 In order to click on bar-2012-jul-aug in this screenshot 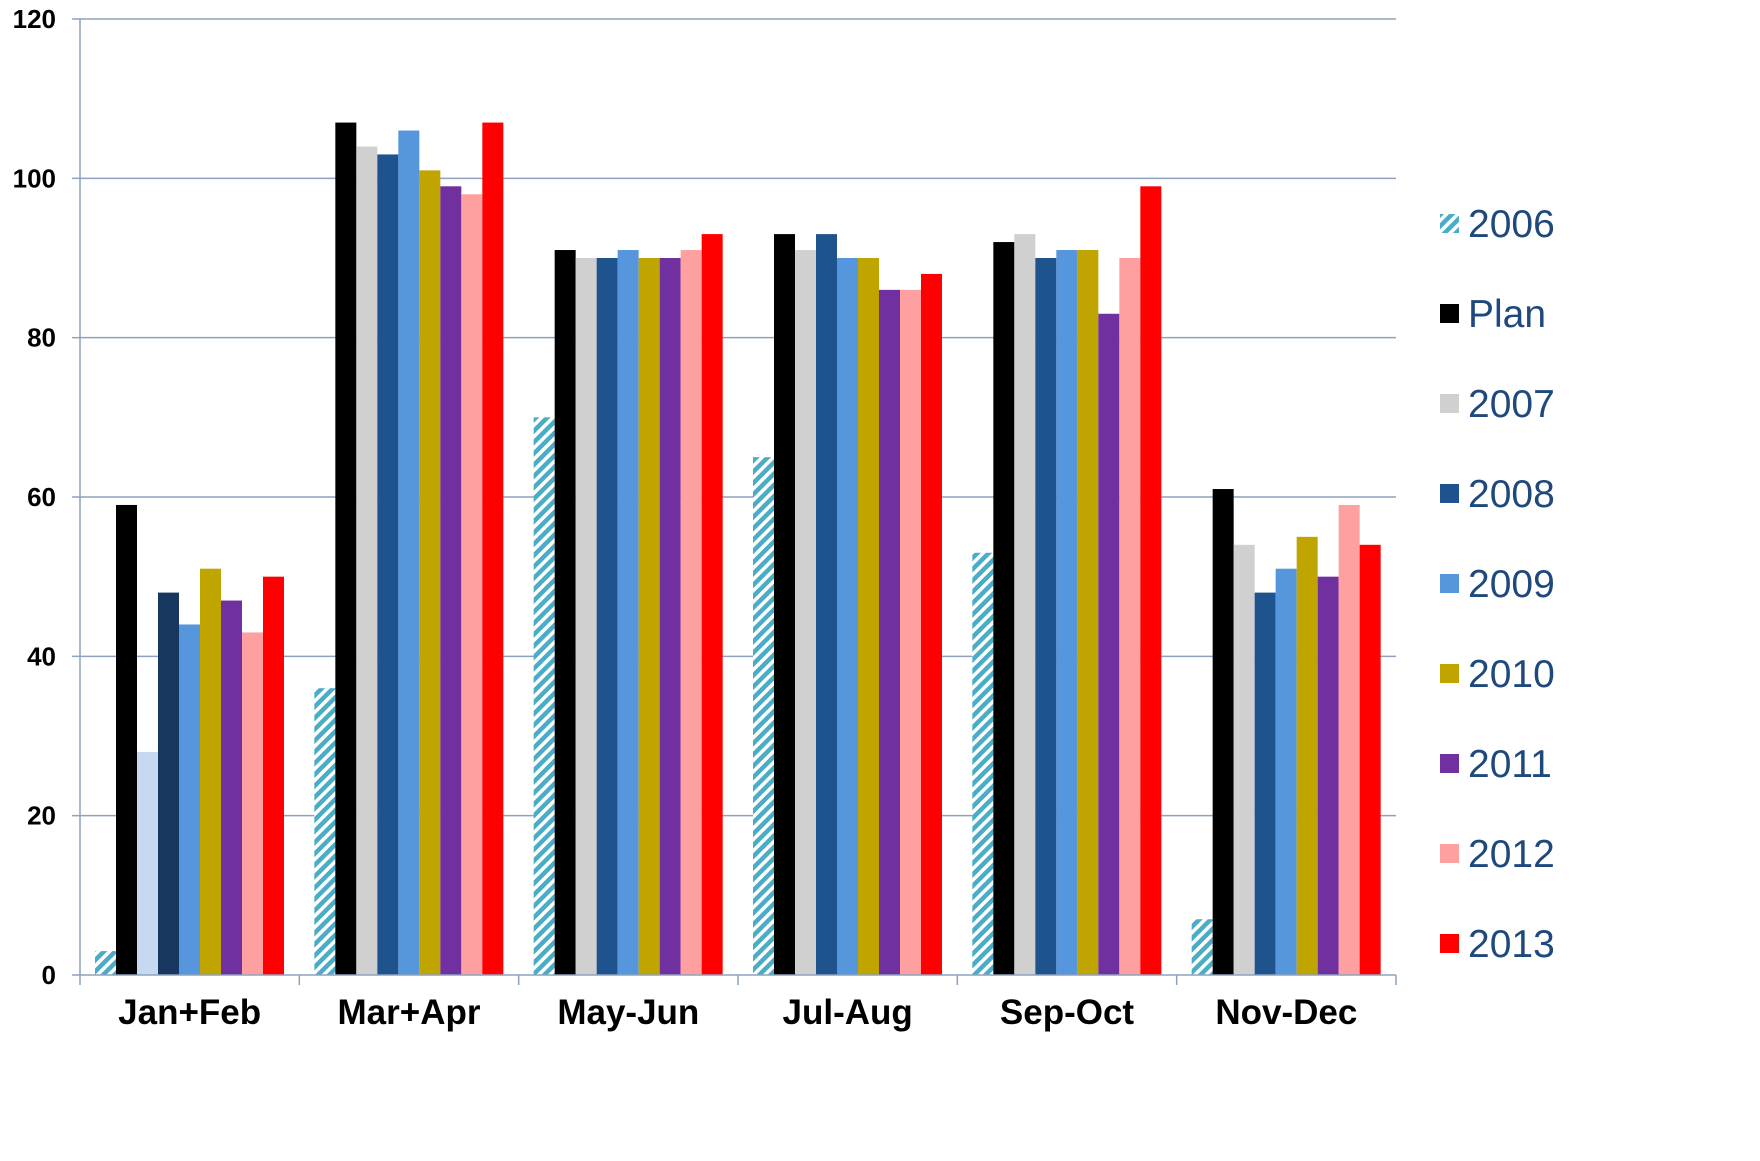, I will do `click(910, 632)`.